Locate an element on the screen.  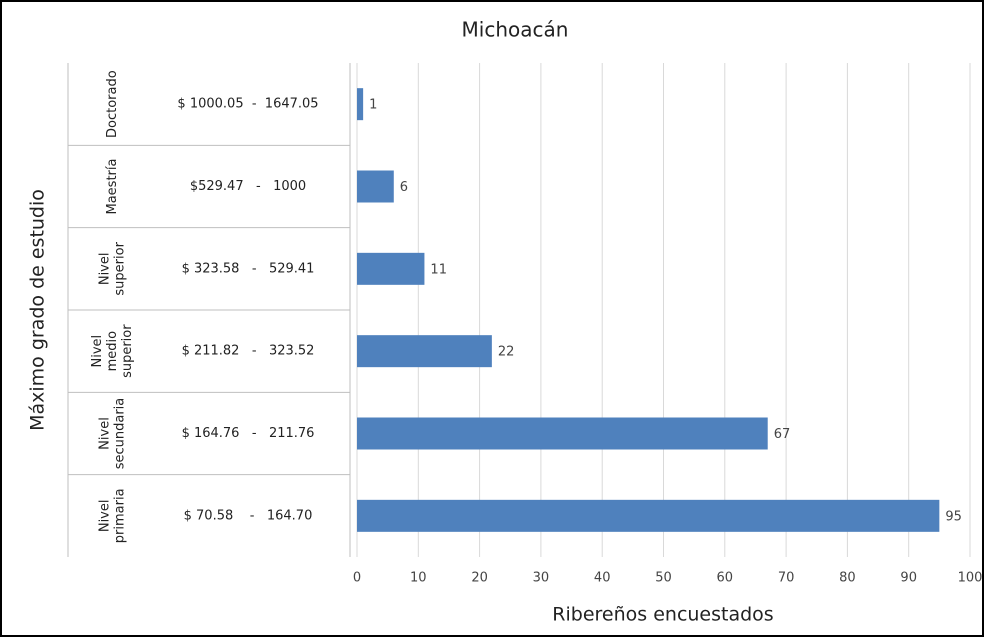
group-label: Nivelmediosuperior is located at coordinates (112, 351).